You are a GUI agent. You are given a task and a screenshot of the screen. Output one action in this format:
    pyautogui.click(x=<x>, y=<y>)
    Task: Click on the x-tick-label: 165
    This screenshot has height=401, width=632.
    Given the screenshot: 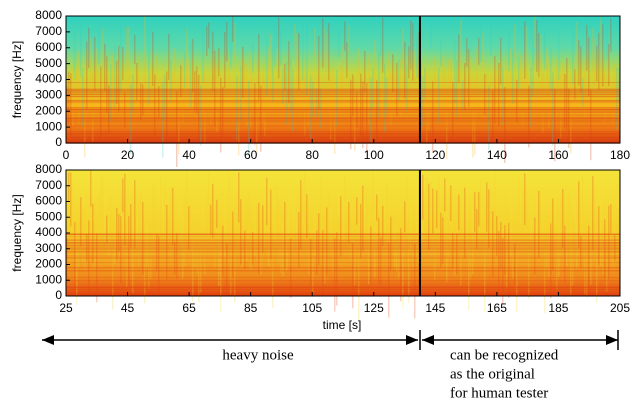 What is the action you would take?
    pyautogui.click(x=497, y=308)
    